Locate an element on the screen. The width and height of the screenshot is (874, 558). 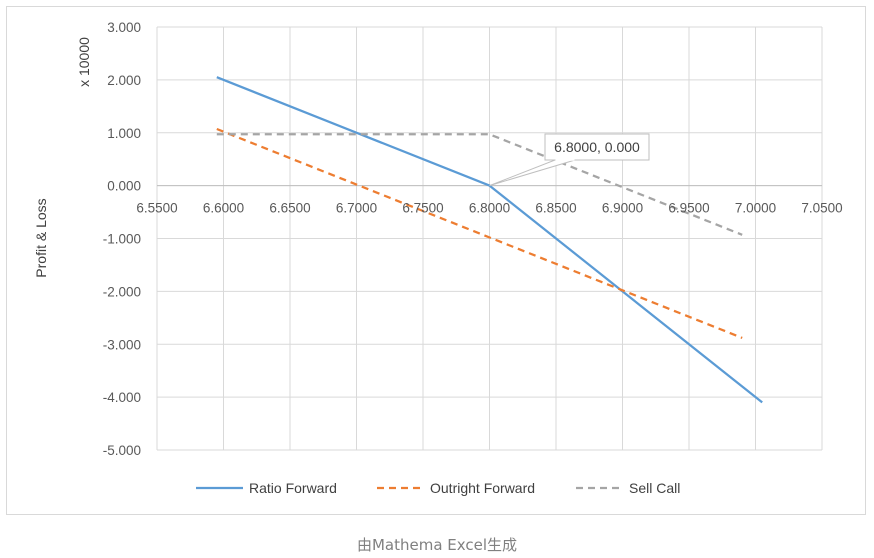
y-tick-label: 3.000 is located at coordinates (124, 27).